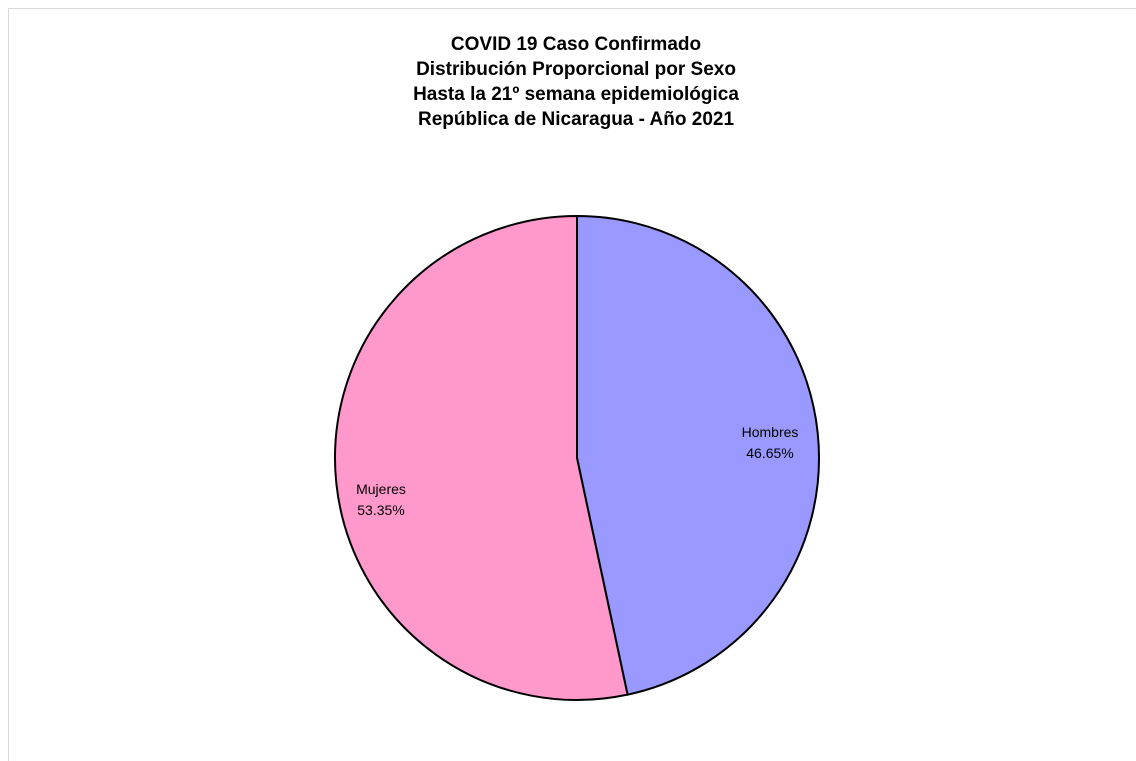 Image resolution: width=1136 pixels, height=761 pixels. I want to click on chart-frame-top, so click(572, 8).